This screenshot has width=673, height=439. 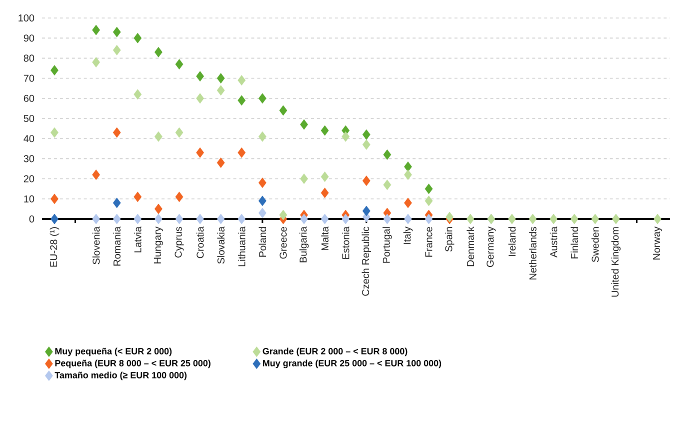 I want to click on x-tick-label: Estonia, so click(x=346, y=242).